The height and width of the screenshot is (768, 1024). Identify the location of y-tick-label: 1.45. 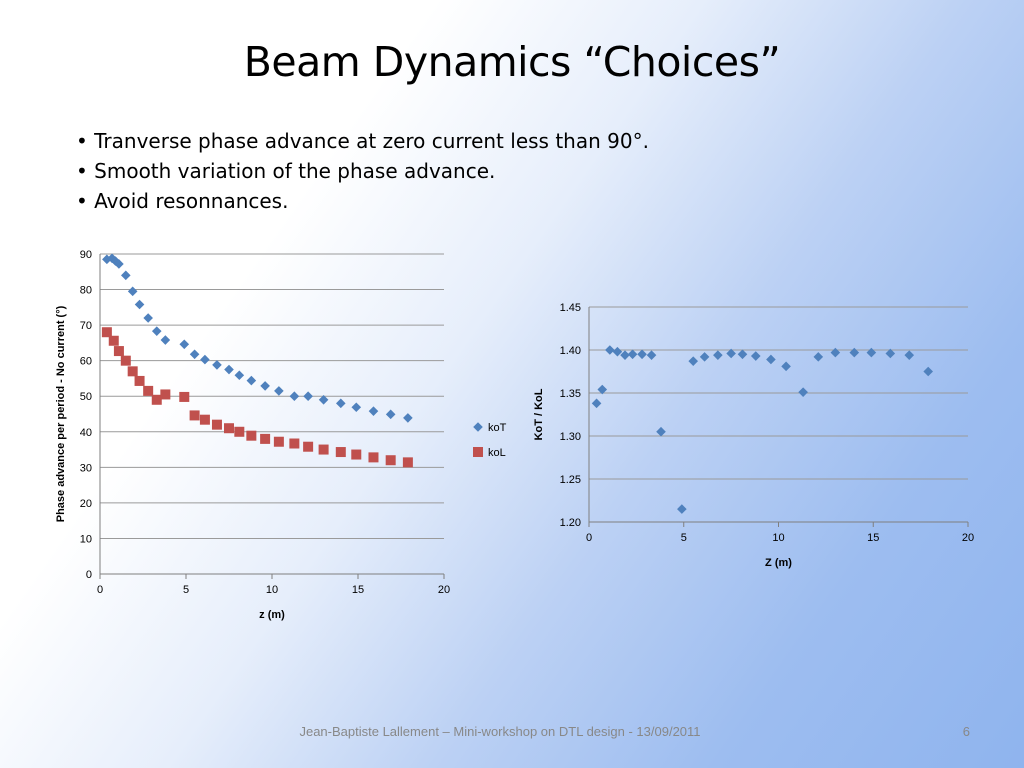
(570, 308).